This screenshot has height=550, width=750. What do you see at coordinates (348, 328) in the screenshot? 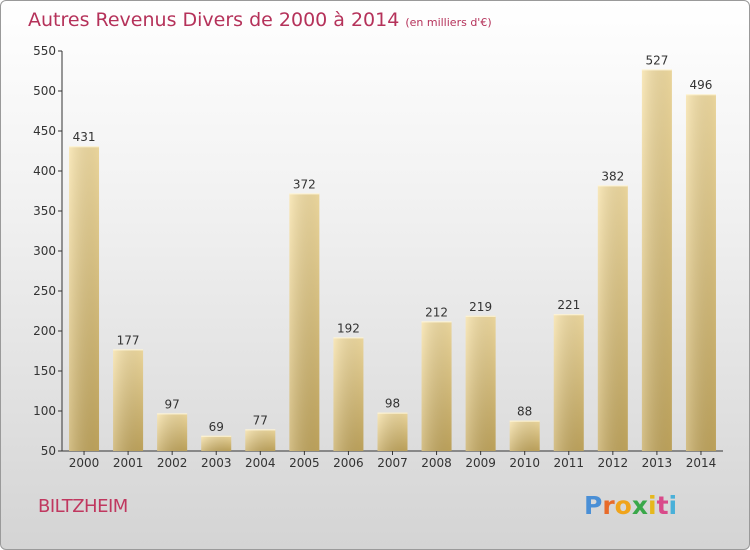
I see `data-label: 192` at bounding box center [348, 328].